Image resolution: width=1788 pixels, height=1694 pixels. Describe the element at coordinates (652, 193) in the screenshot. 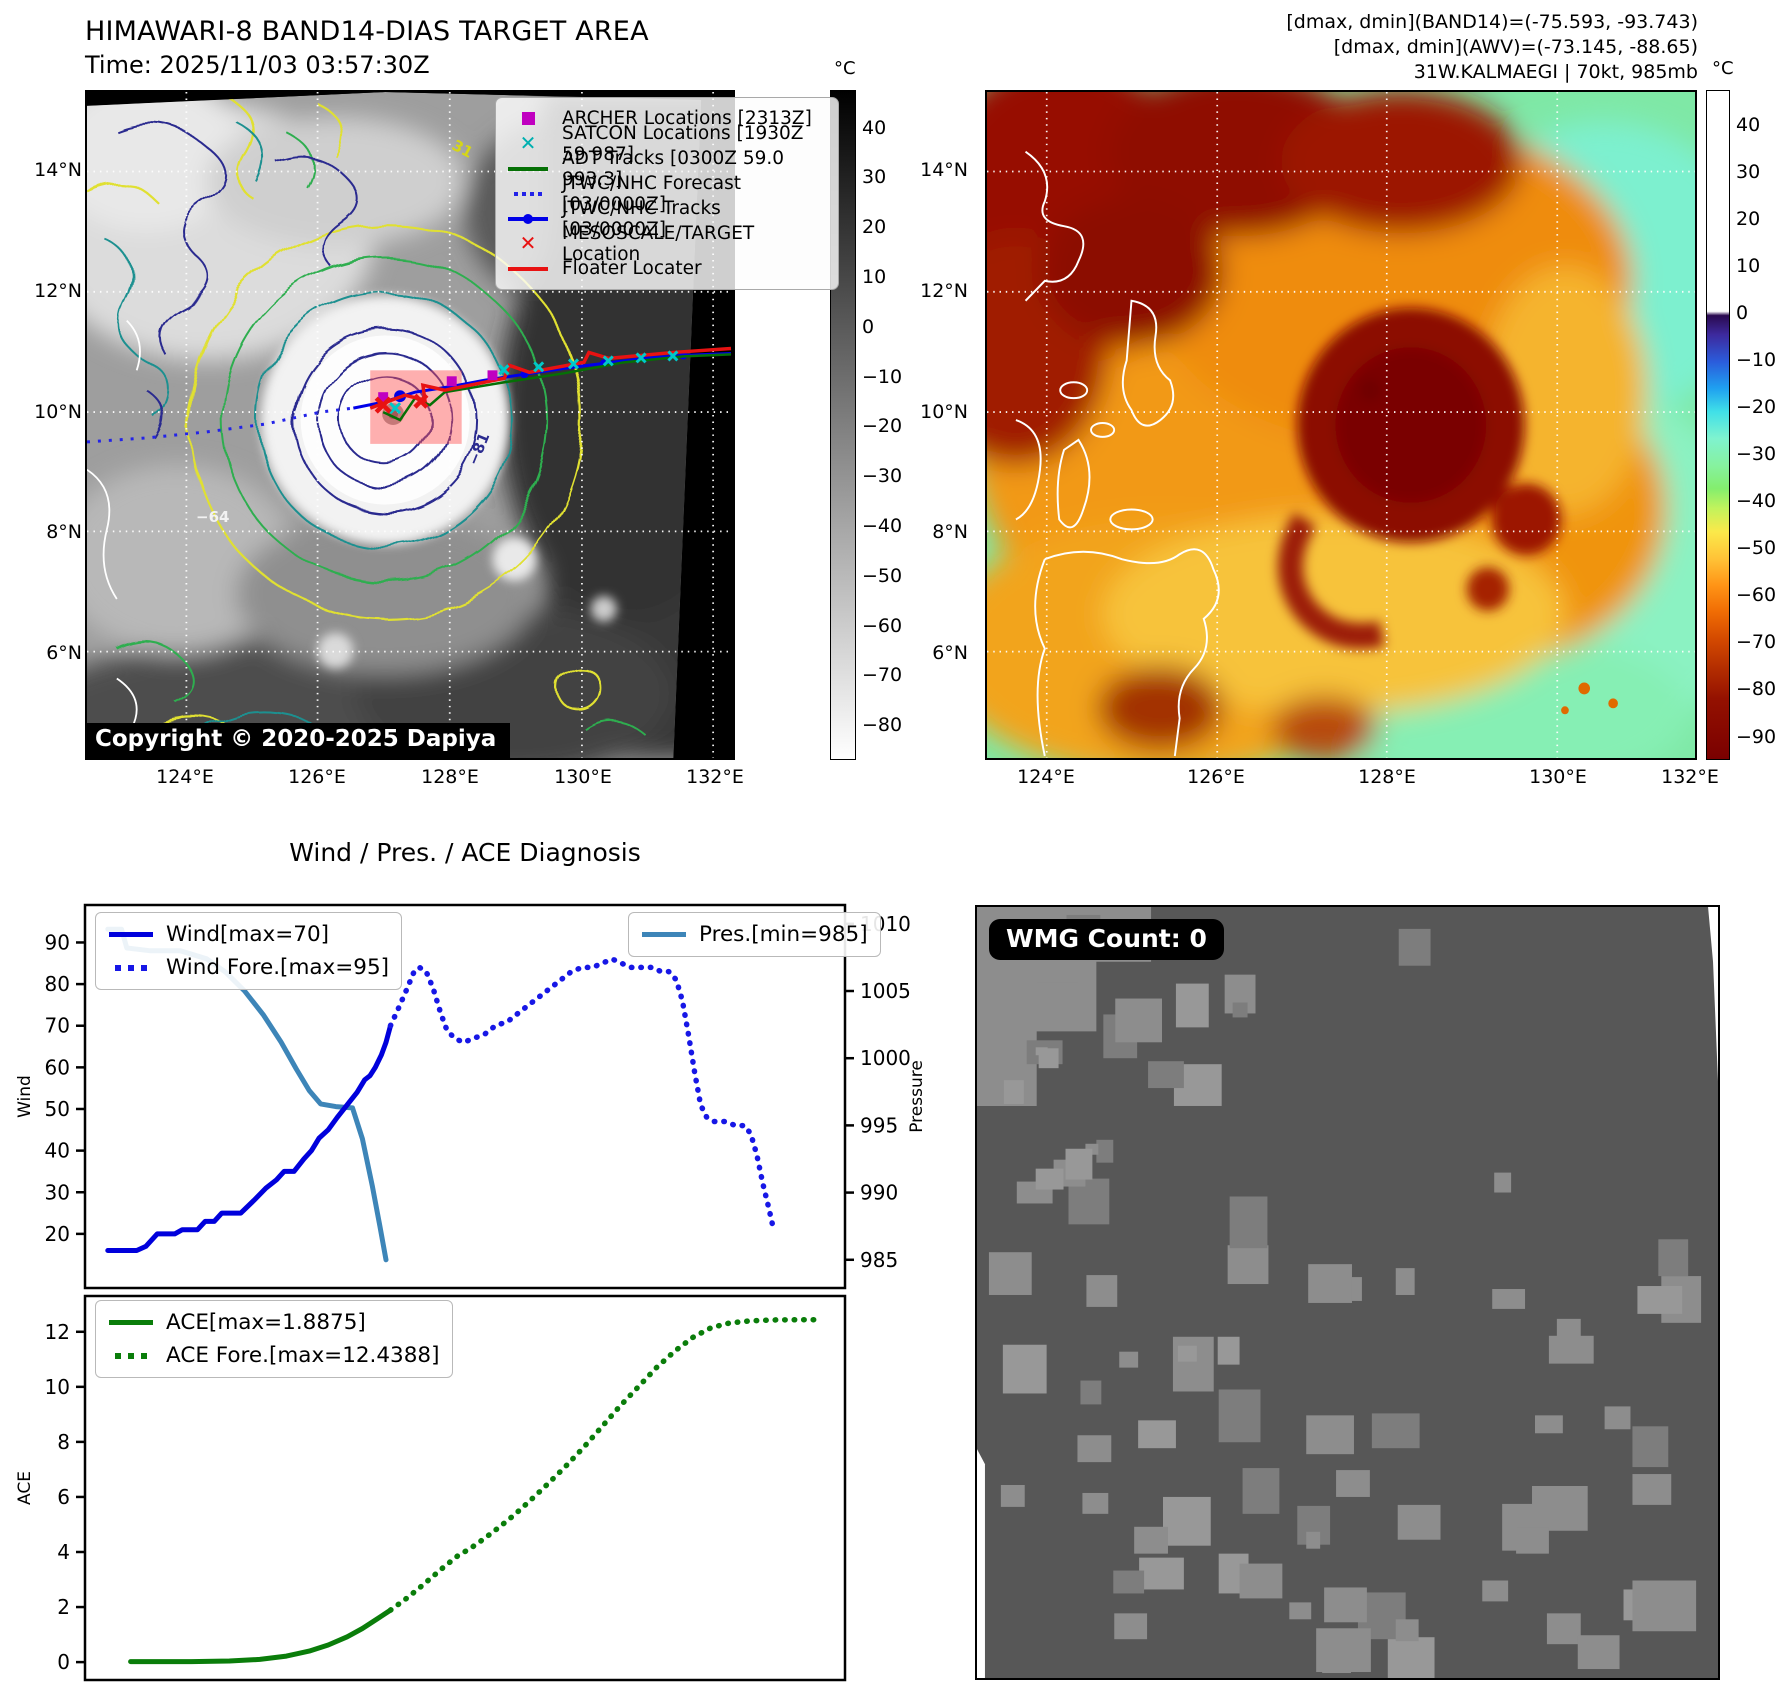

I see `legend-item-label: JTWC/NHC Forecast [03/0000Z]` at that location.